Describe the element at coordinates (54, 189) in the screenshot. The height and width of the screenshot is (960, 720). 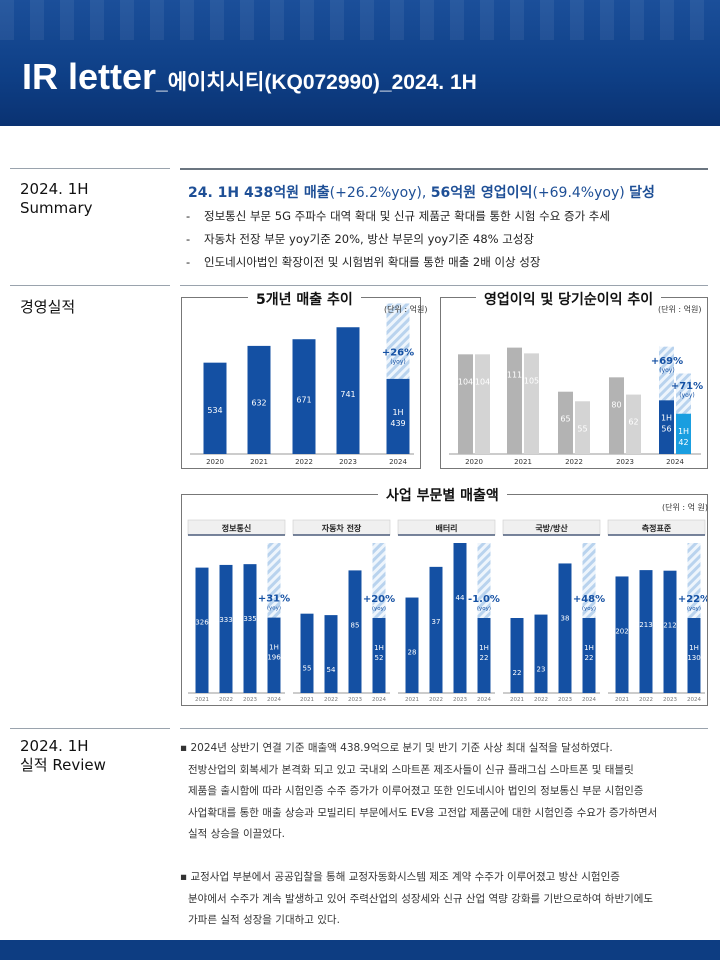
I see `summary-label-line1: 2024. 1H` at that location.